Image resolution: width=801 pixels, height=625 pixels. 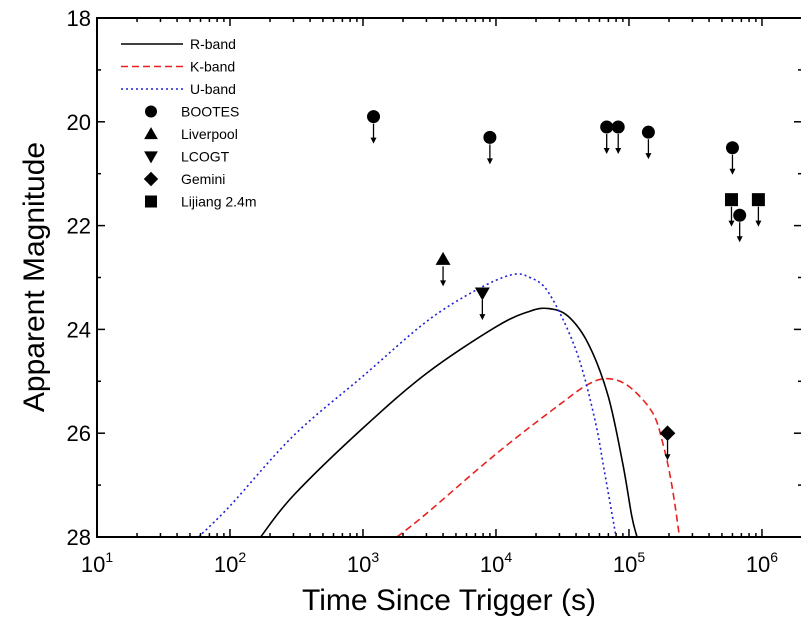 I want to click on legend-label-lijiang-2-4m: Lijiang 2.4m, so click(x=219, y=202).